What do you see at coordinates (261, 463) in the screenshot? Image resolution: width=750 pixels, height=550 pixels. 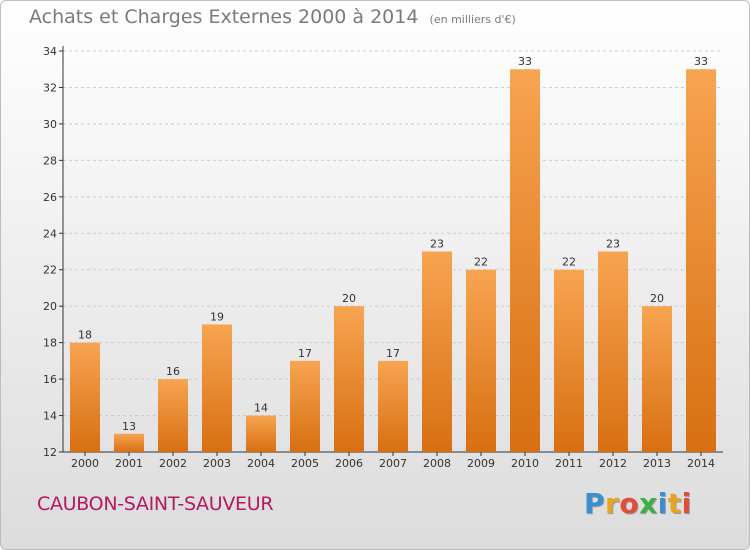 I see `x-tick-label: 2004` at bounding box center [261, 463].